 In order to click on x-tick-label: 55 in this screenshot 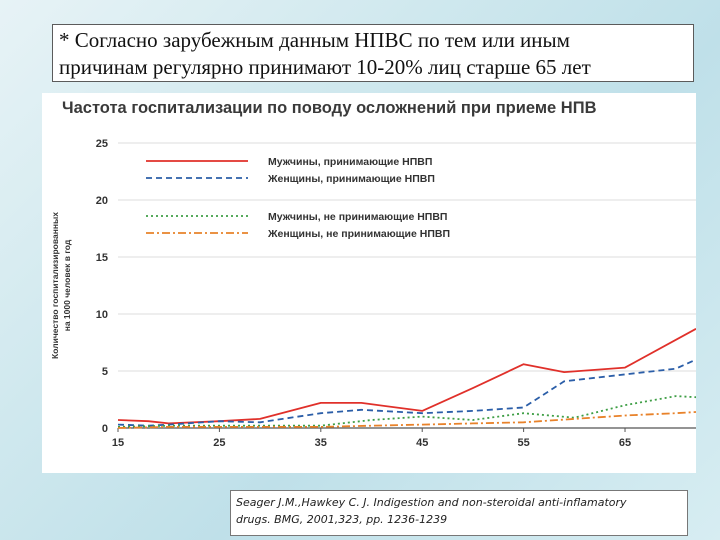, I will do `click(523, 443)`.